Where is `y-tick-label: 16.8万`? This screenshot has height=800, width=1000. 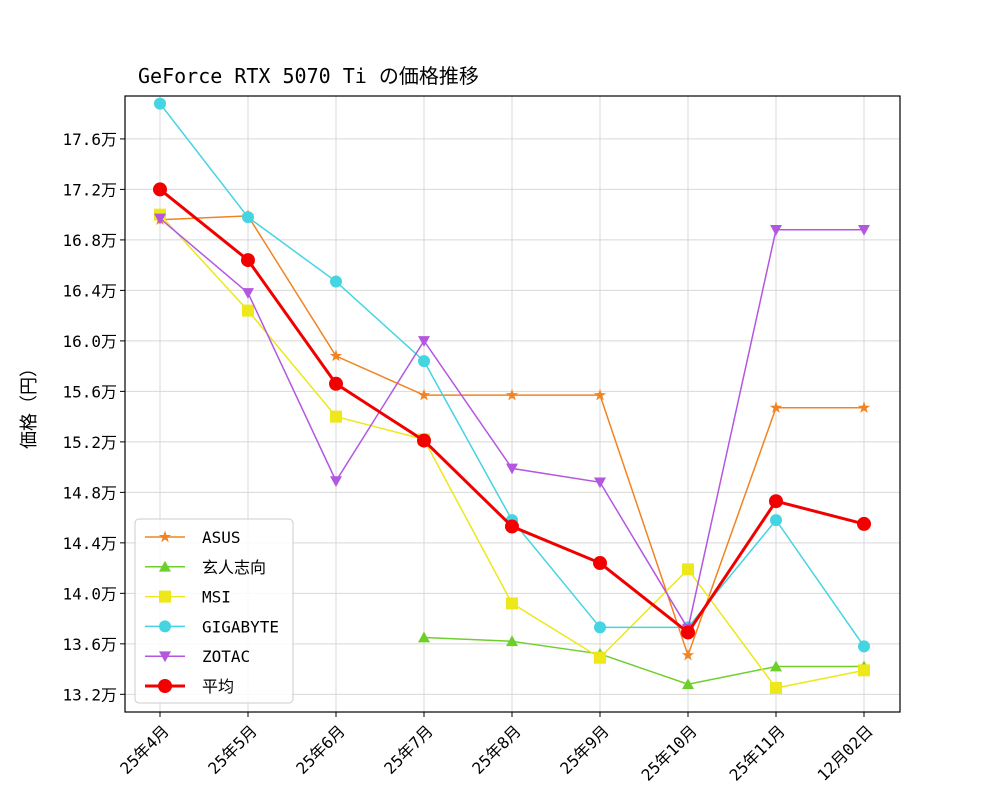
y-tick-label: 16.8万 is located at coordinates (89, 240).